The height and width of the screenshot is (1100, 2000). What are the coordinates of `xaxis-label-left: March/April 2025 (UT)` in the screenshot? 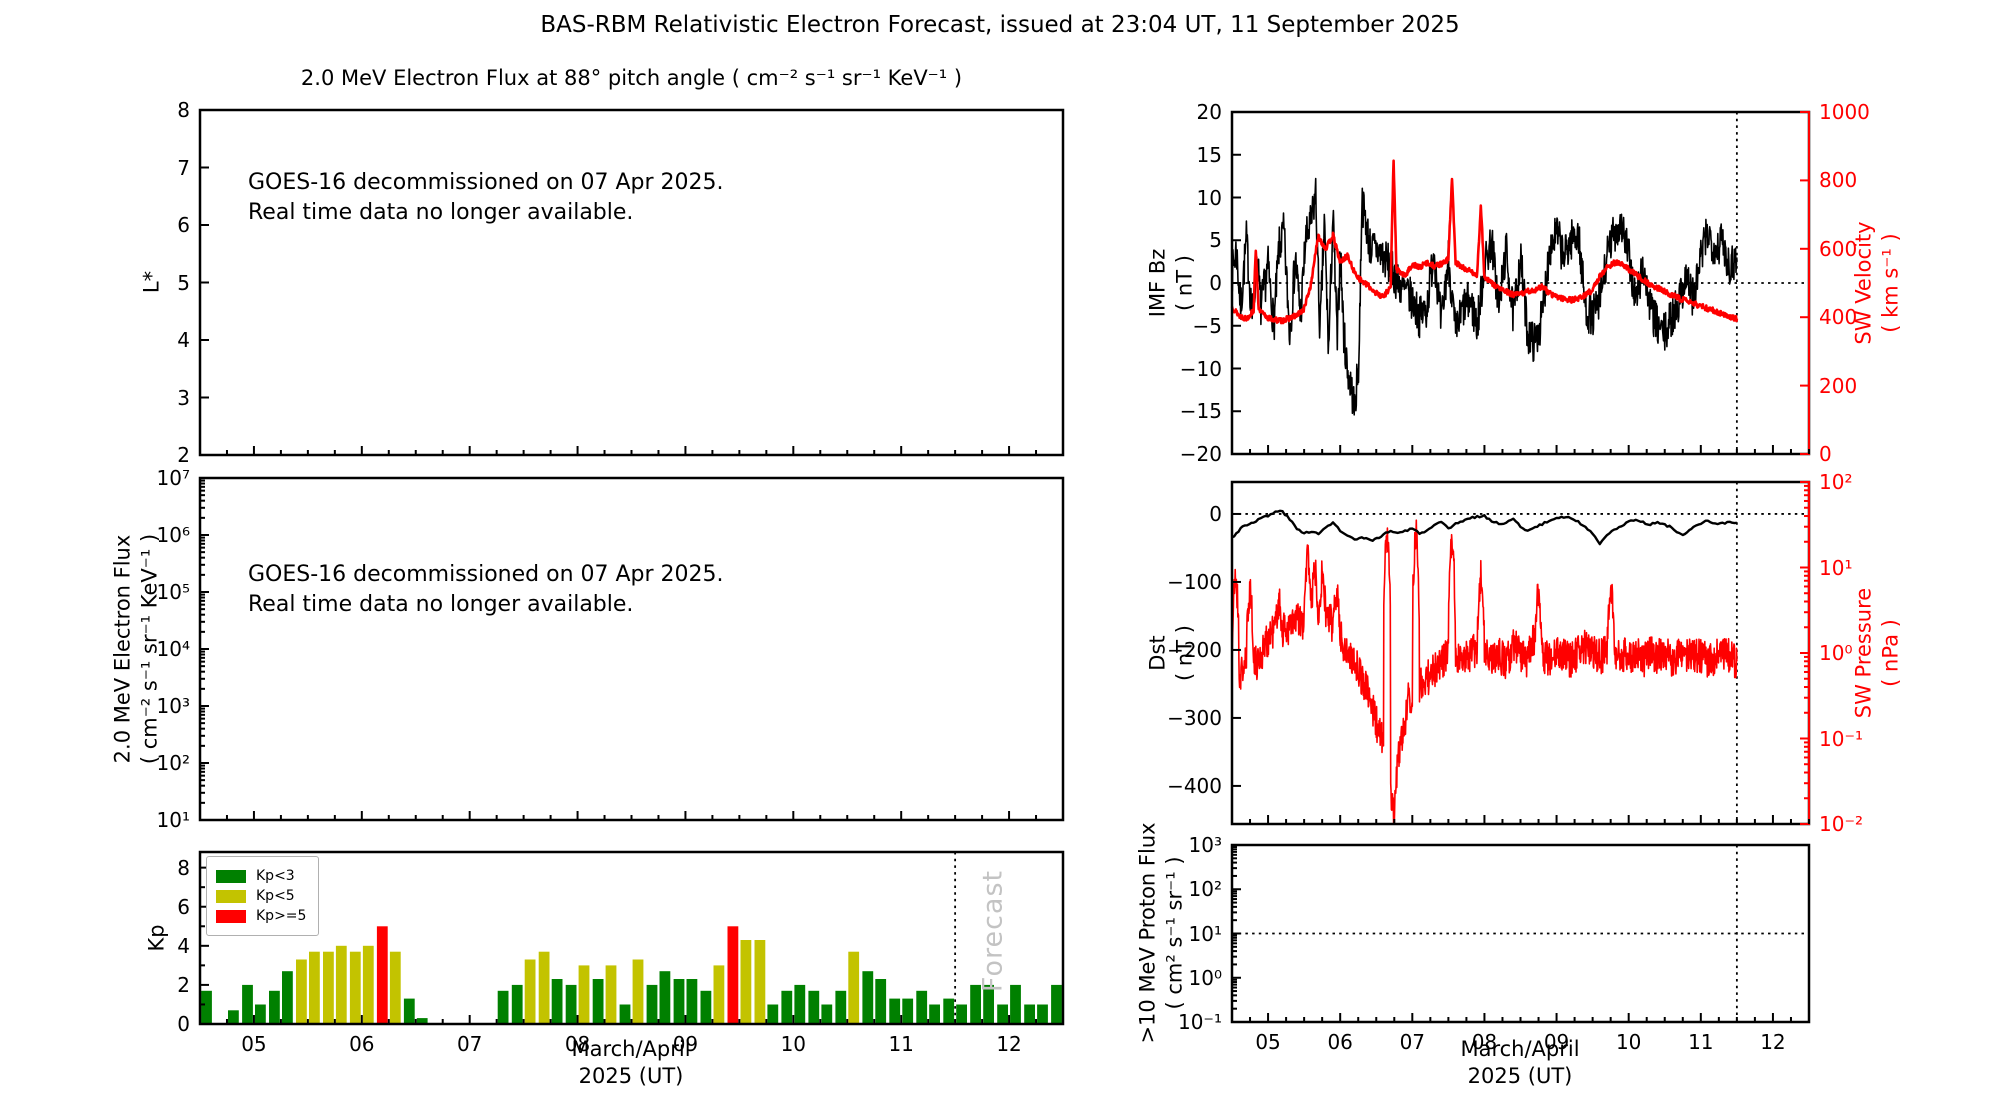 It's located at (630, 1063).